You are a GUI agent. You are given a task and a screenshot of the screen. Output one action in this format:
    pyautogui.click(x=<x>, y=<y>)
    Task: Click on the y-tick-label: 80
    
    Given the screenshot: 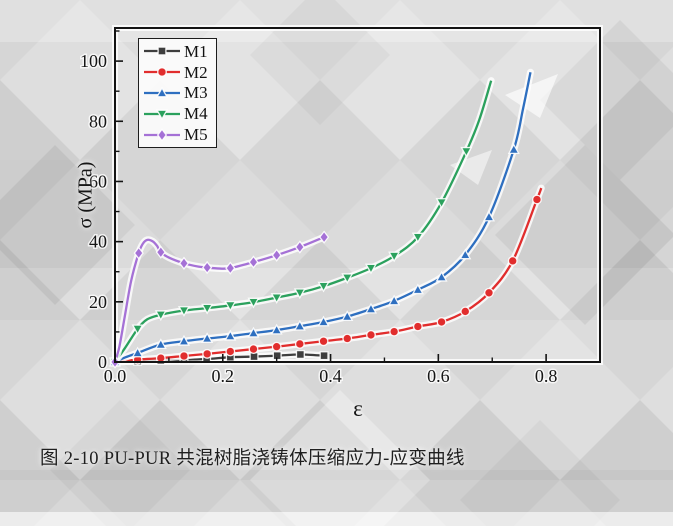 What is the action you would take?
    pyautogui.click(x=98, y=121)
    